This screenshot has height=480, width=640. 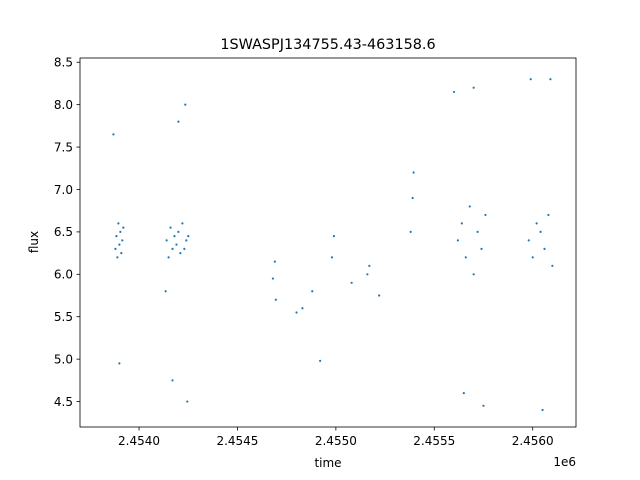 What do you see at coordinates (34, 242) in the screenshot?
I see `y-axis-label: flux` at bounding box center [34, 242].